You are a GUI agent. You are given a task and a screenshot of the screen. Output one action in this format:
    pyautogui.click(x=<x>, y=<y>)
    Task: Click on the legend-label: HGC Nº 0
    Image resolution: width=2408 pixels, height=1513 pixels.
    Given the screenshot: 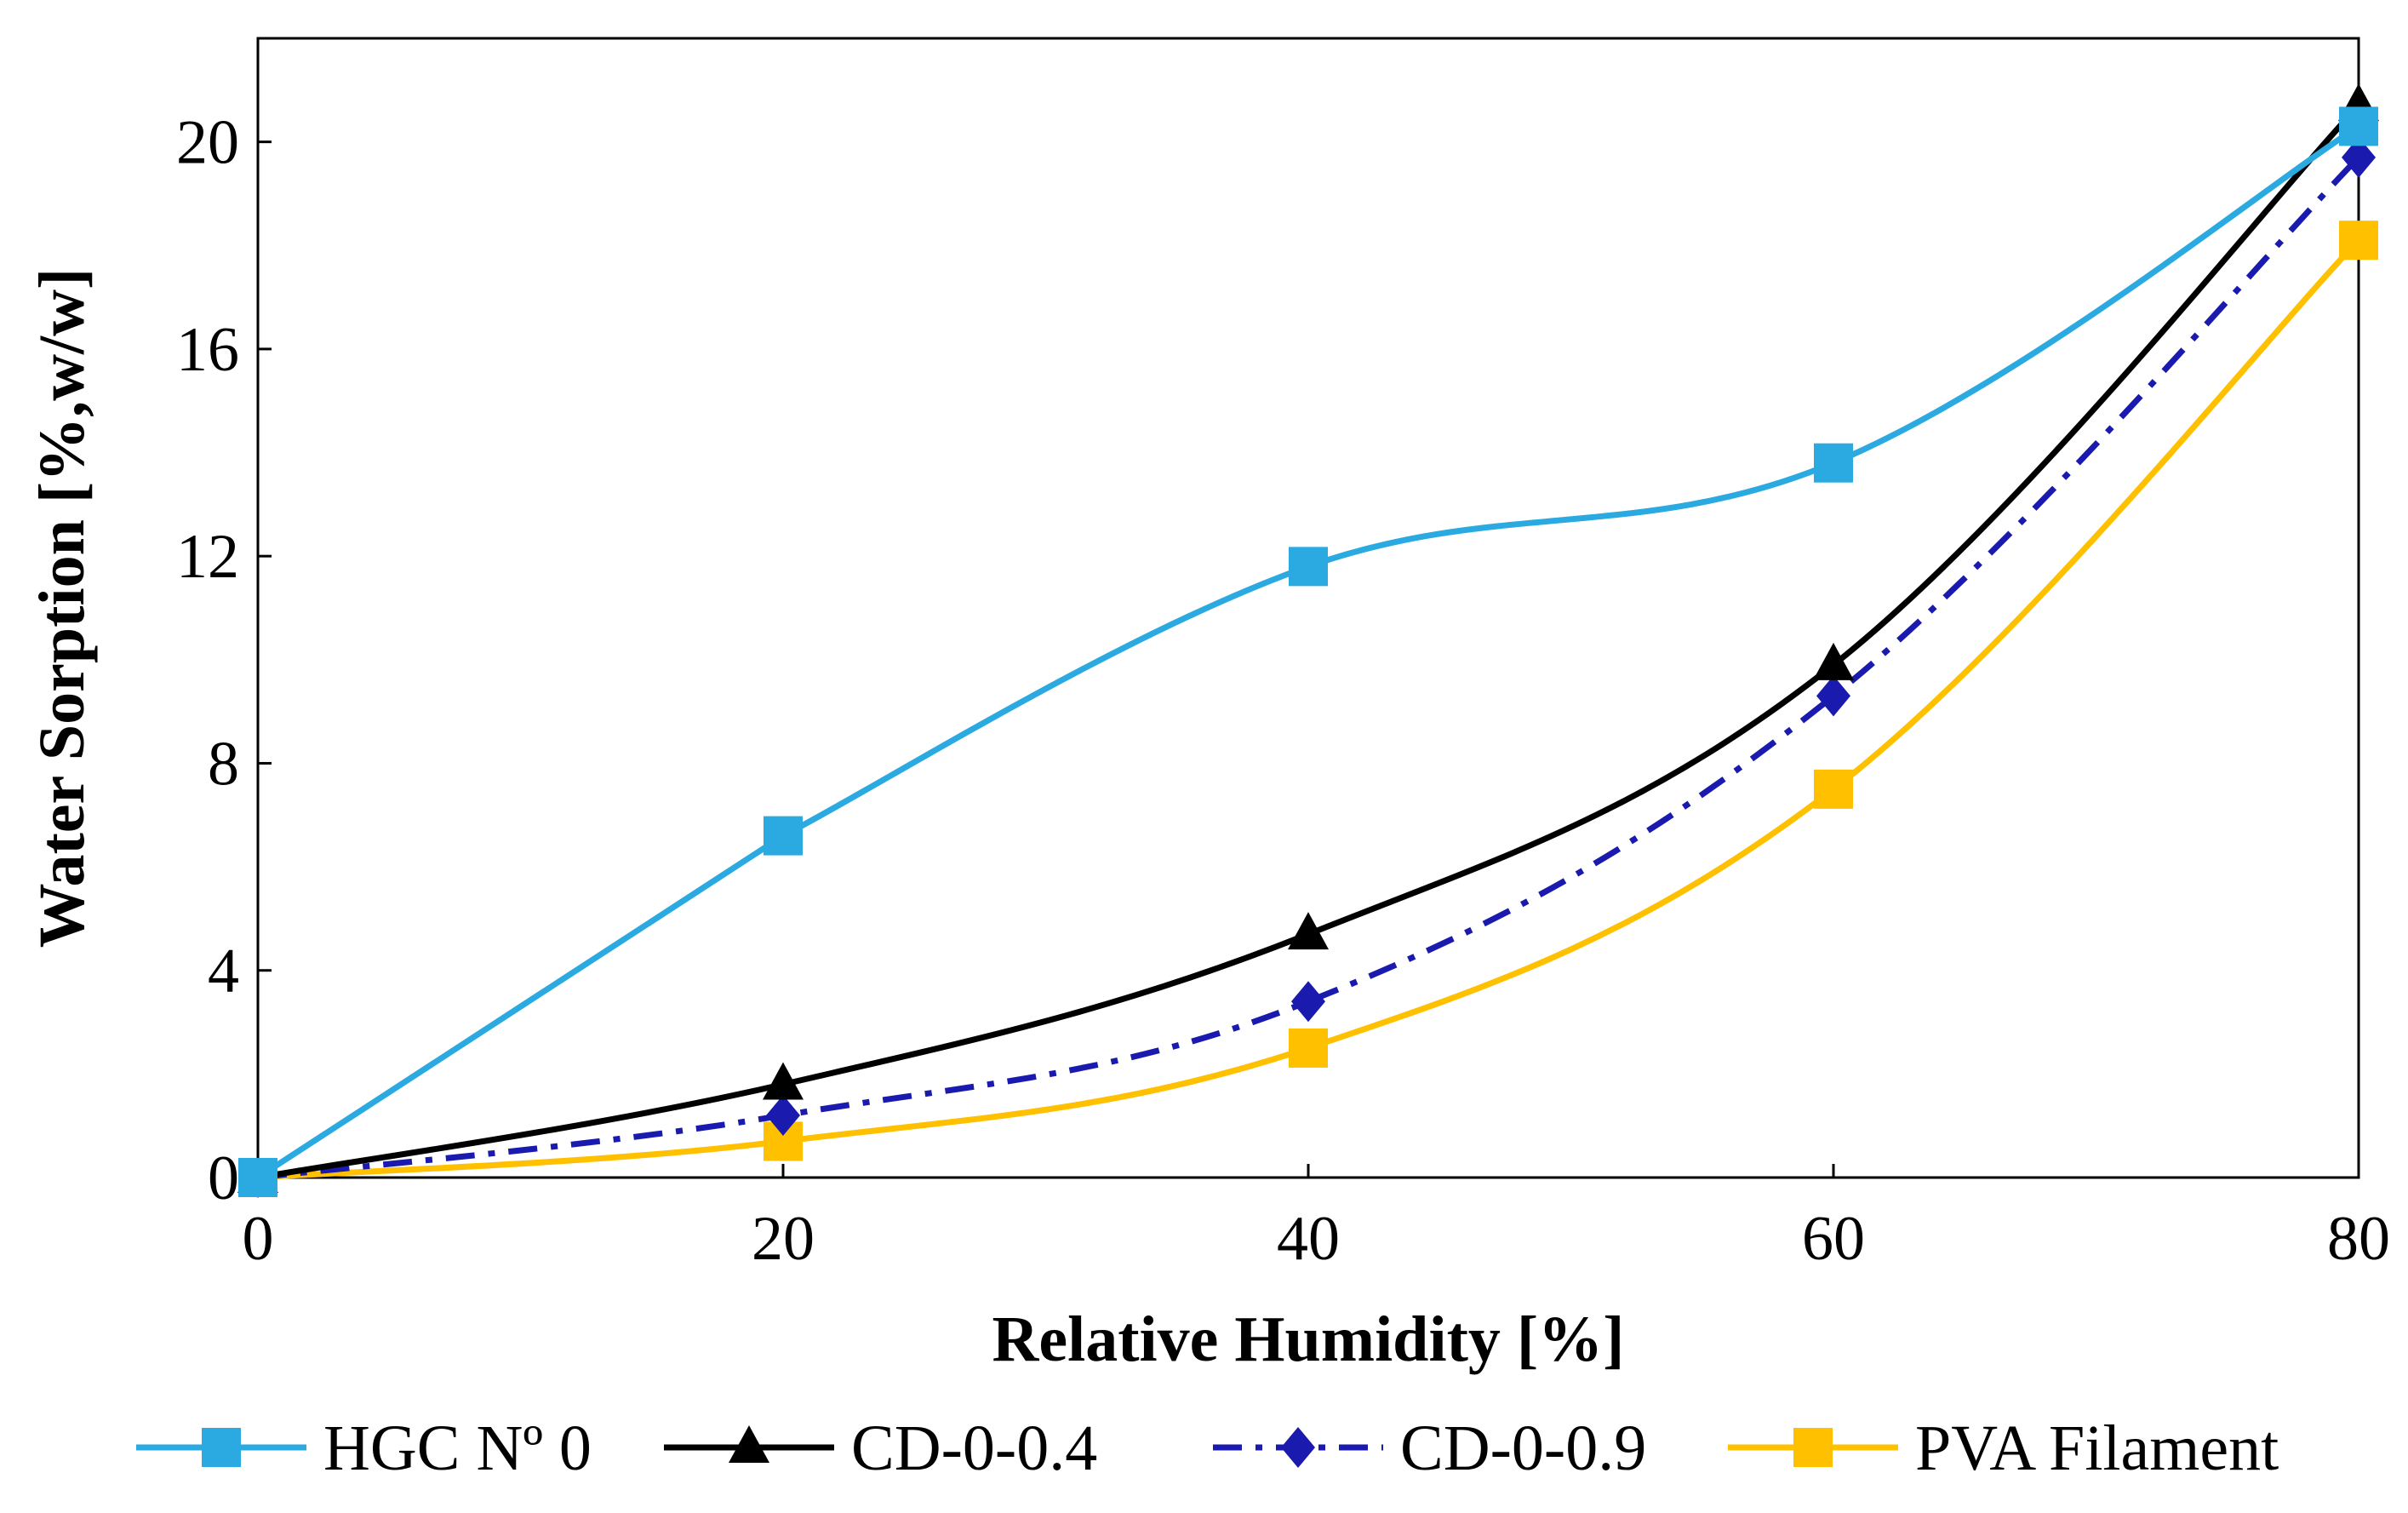 What is the action you would take?
    pyautogui.click(x=458, y=1448)
    